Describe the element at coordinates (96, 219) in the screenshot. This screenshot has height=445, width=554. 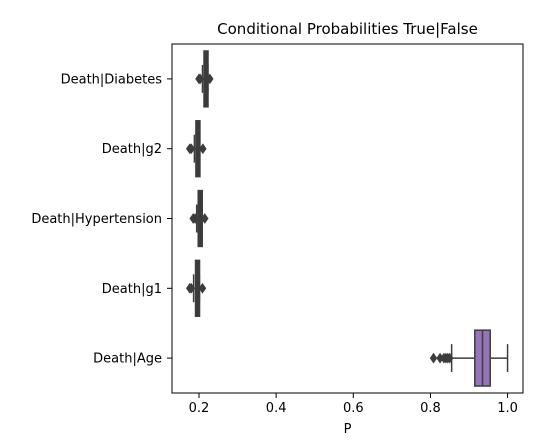
I see `y-tick-label: Death|Hypertension` at that location.